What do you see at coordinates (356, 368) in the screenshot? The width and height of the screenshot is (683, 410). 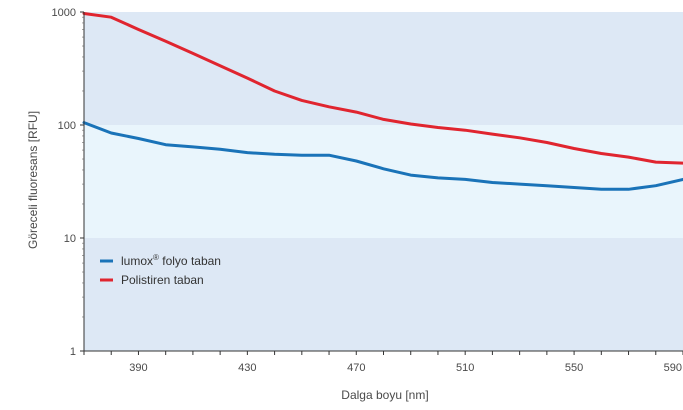 I see `x-tick-label-2: 470` at bounding box center [356, 368].